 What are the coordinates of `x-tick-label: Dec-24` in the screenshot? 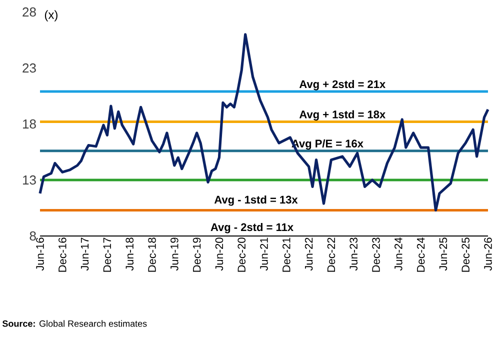 It's located at (420, 255).